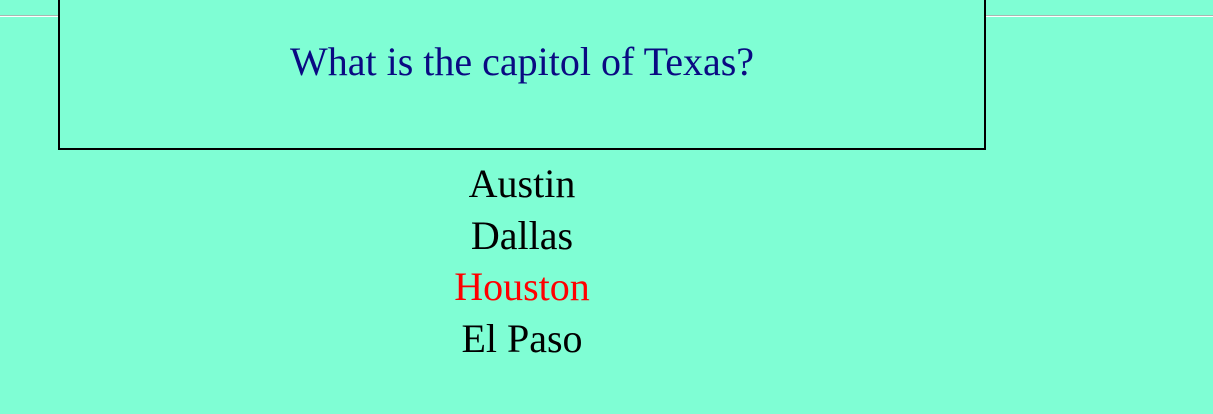 The width and height of the screenshot is (1213, 414). Describe the element at coordinates (522, 183) in the screenshot. I see `answer-option-austin: Austin` at that location.